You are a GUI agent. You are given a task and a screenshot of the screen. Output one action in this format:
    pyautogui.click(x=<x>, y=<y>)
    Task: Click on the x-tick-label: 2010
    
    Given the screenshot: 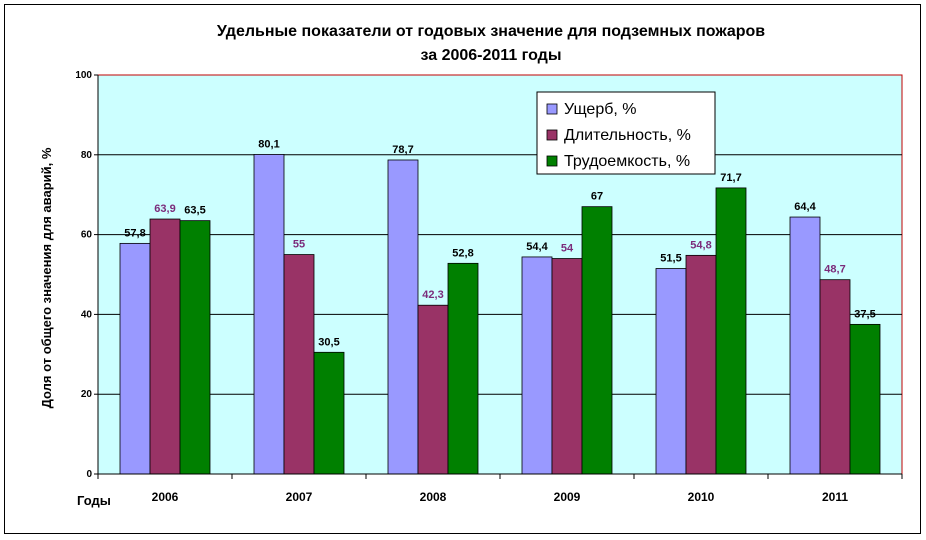 What is the action you would take?
    pyautogui.click(x=701, y=497)
    